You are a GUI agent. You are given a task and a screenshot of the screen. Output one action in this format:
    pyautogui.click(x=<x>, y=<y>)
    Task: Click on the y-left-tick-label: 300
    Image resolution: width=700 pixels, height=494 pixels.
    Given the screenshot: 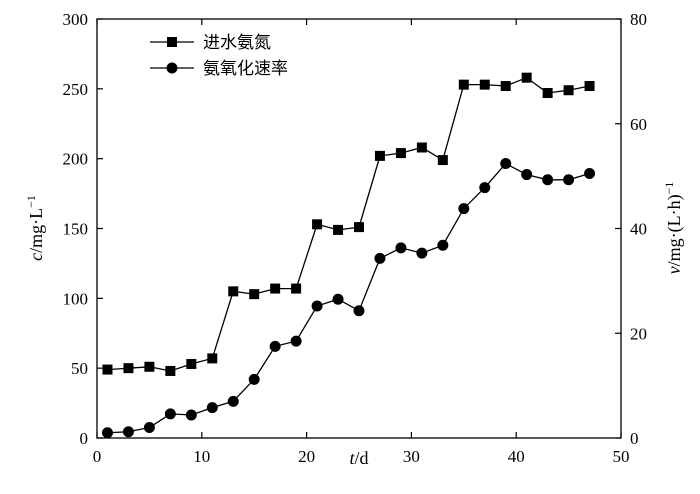 What is the action you would take?
    pyautogui.click(x=76, y=19)
    